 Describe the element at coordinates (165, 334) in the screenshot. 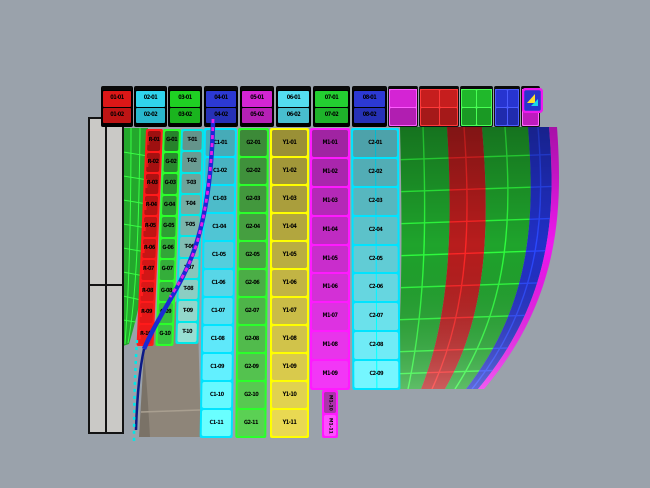

I see `panel-cell: G-10` at that location.